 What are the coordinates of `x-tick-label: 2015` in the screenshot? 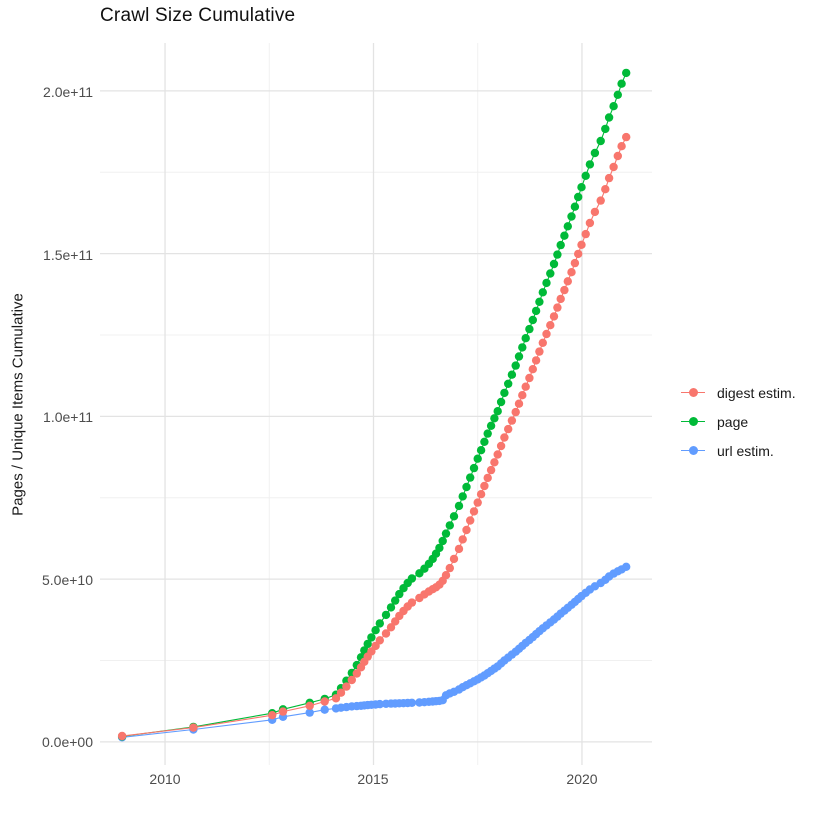 It's located at (373, 779).